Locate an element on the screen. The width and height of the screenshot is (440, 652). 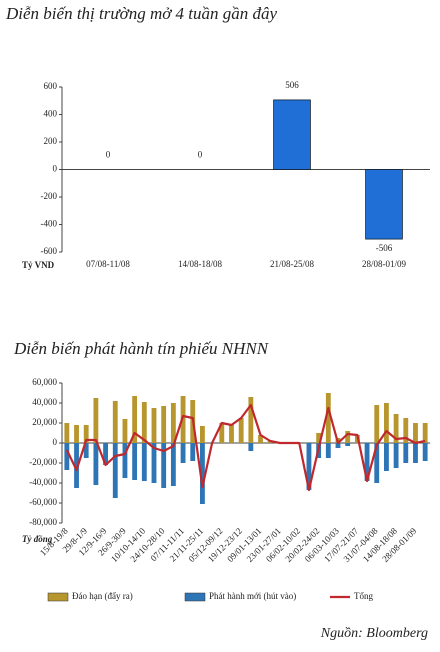
y-axis-label: Tỷ đồng is located at coordinates (37, 539).